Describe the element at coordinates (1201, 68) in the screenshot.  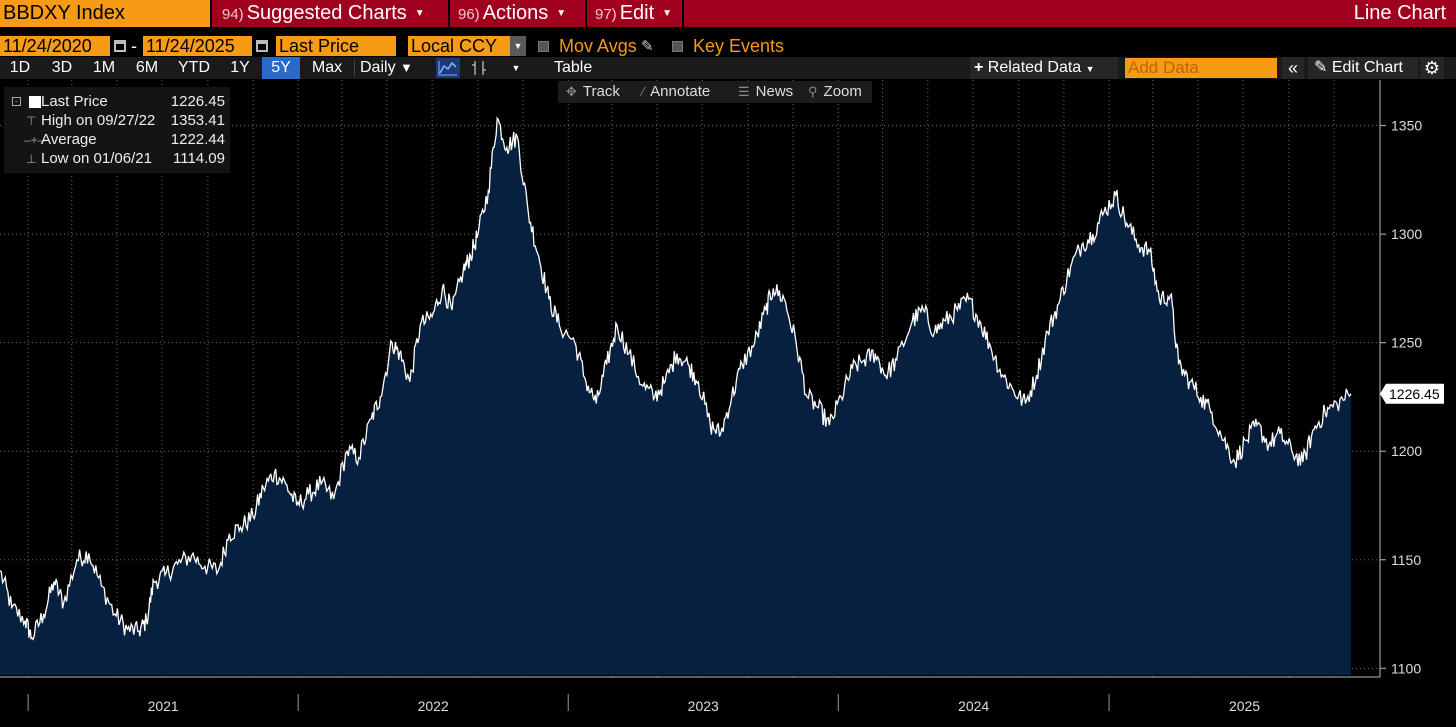
I see `add-data-input: Add Data` at that location.